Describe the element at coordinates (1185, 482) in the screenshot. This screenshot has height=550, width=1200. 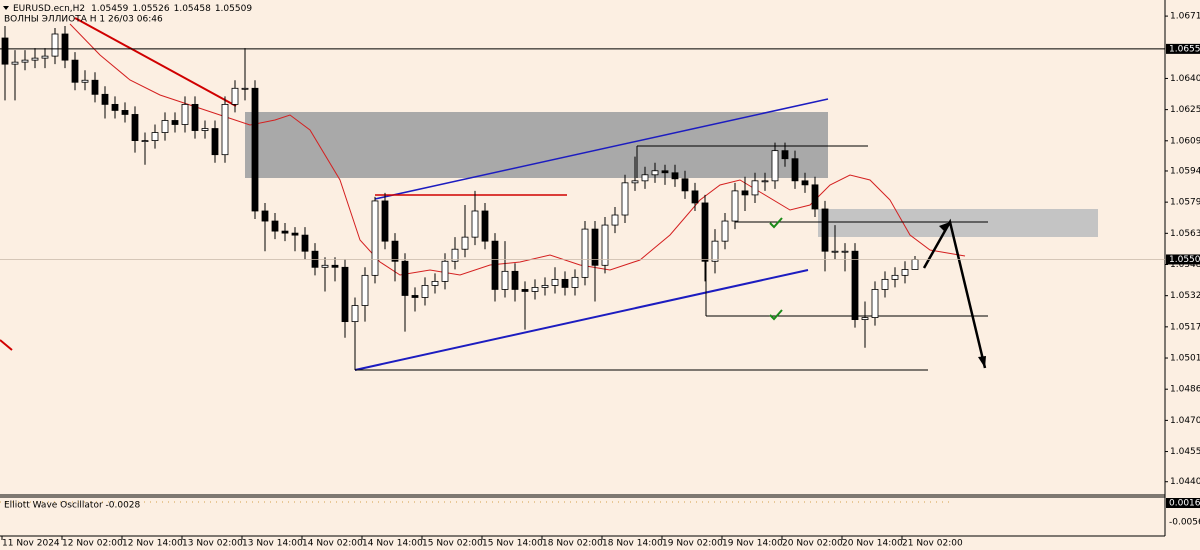
I see `y-tick-label: 1.04404` at that location.